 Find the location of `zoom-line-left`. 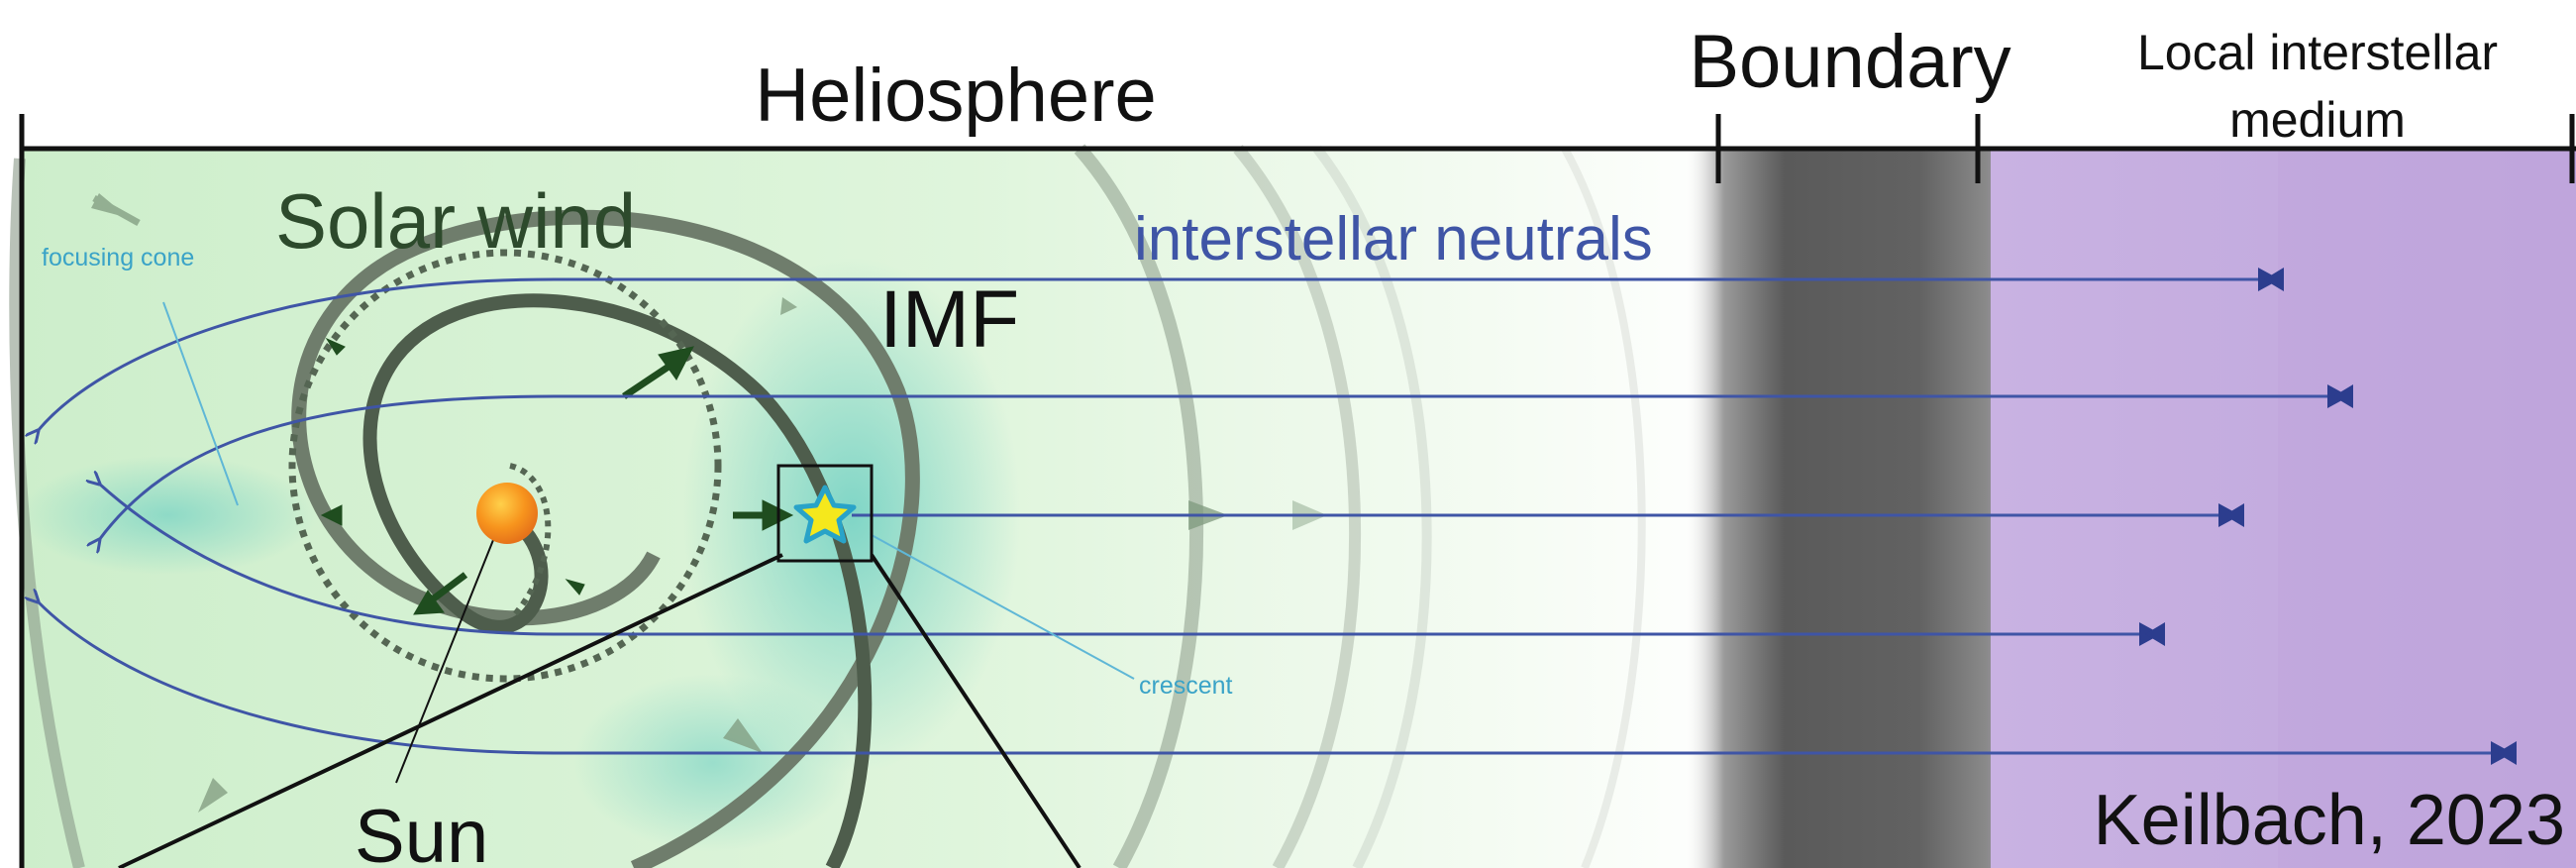

zoom-line-left is located at coordinates (450, 710).